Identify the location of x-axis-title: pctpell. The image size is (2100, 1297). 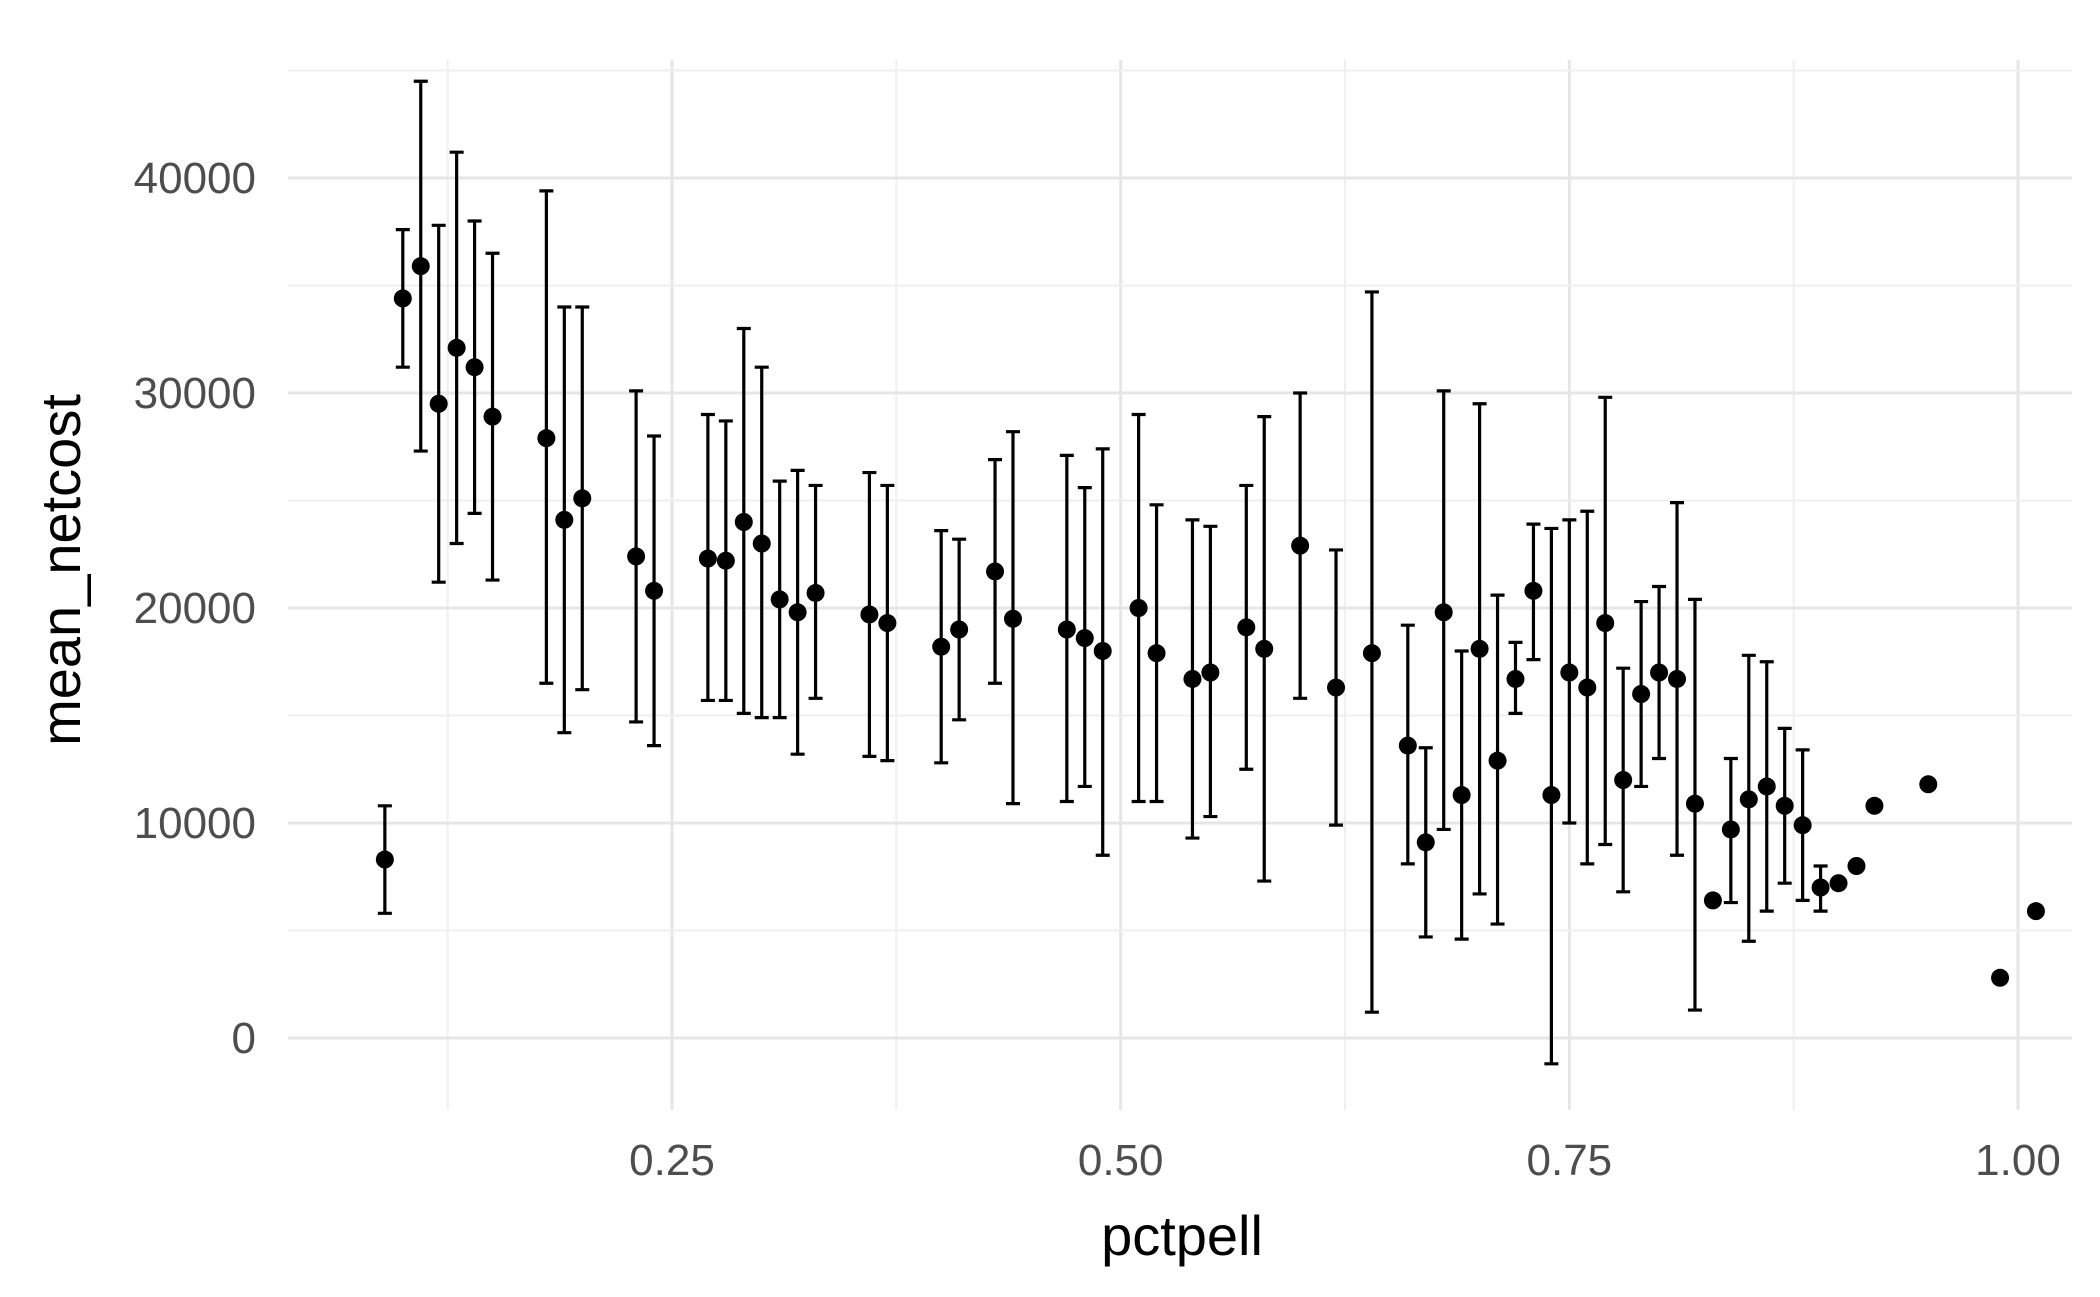
(1182, 1235).